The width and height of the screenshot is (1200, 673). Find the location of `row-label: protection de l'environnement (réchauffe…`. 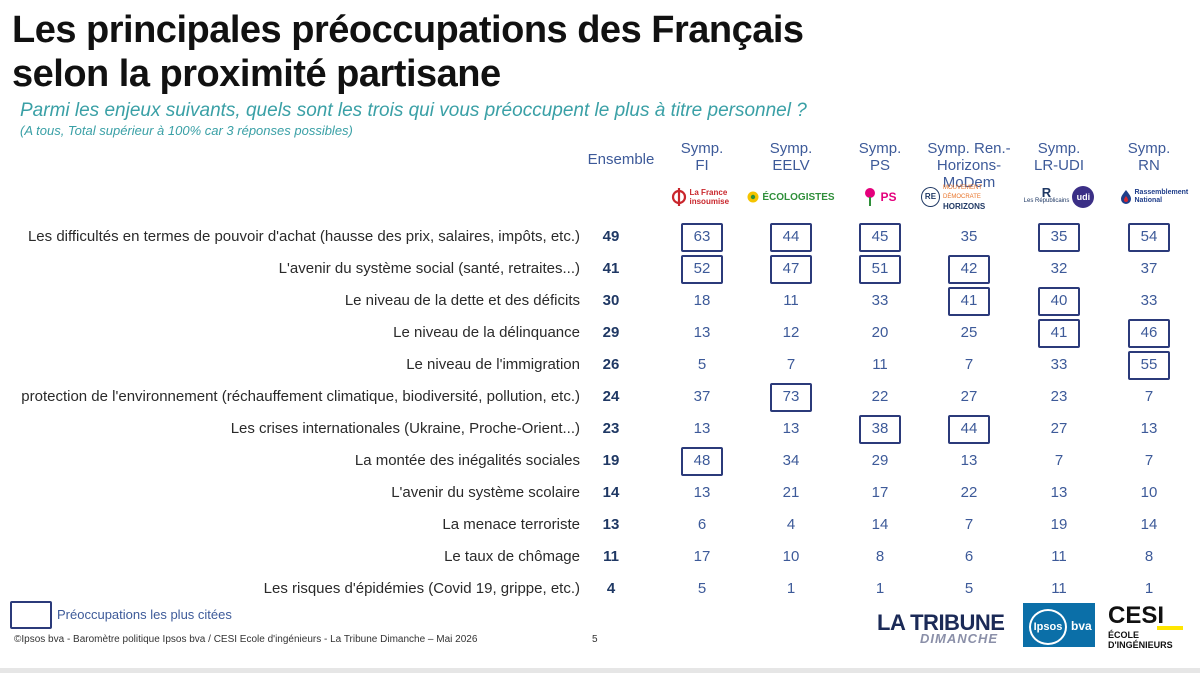

row-label: protection de l'environnement (réchauffe… is located at coordinates (300, 396).